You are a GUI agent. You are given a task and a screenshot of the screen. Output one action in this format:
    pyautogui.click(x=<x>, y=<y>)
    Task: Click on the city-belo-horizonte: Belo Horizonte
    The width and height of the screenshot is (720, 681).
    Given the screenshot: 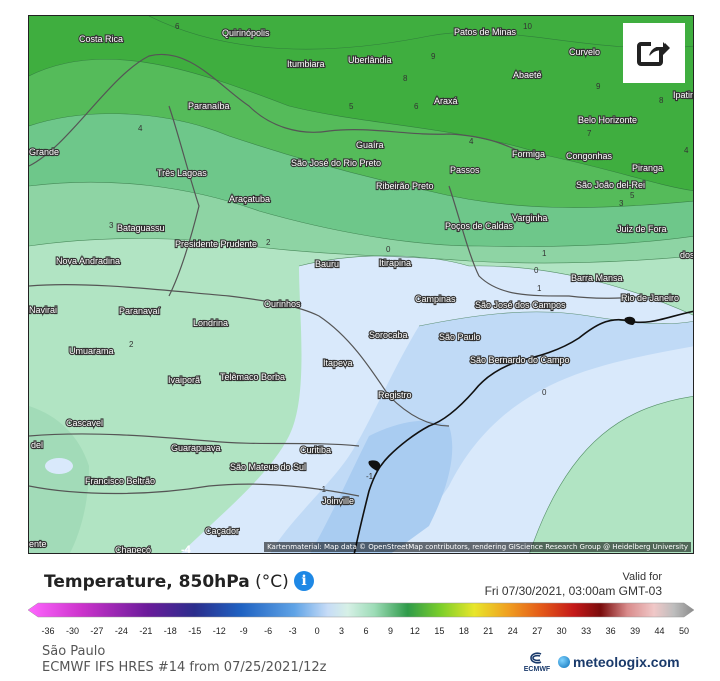 What is the action you would take?
    pyautogui.click(x=607, y=120)
    